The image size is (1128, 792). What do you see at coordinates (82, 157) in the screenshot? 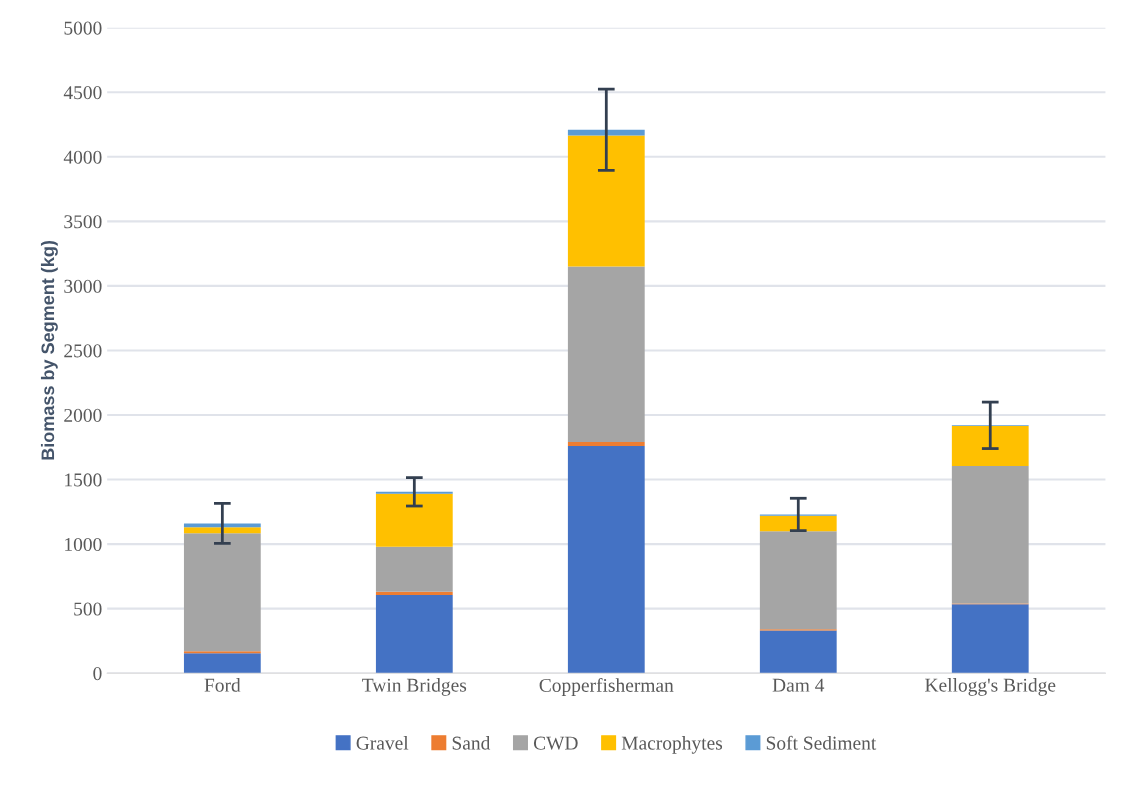
I see `y-tick-label: 4000` at bounding box center [82, 157].